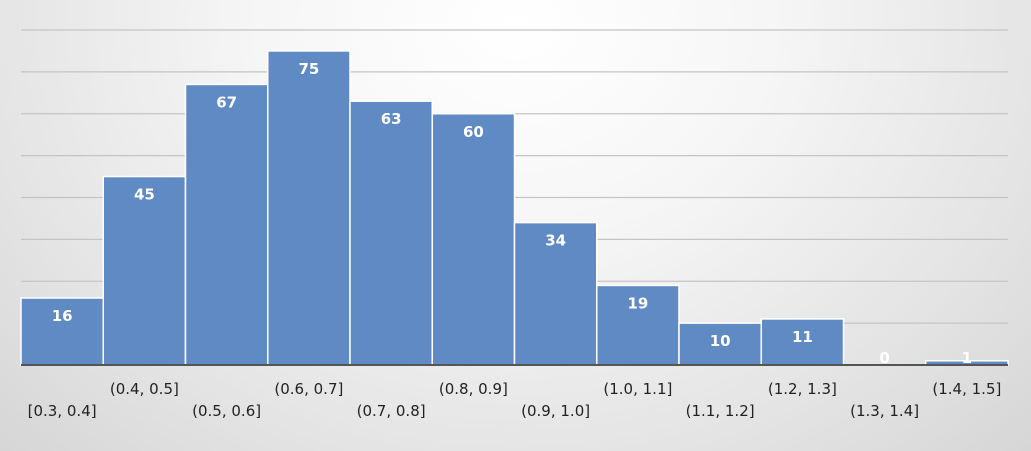  Describe the element at coordinates (637, 303) in the screenshot. I see `bar-label-7: 19` at that location.